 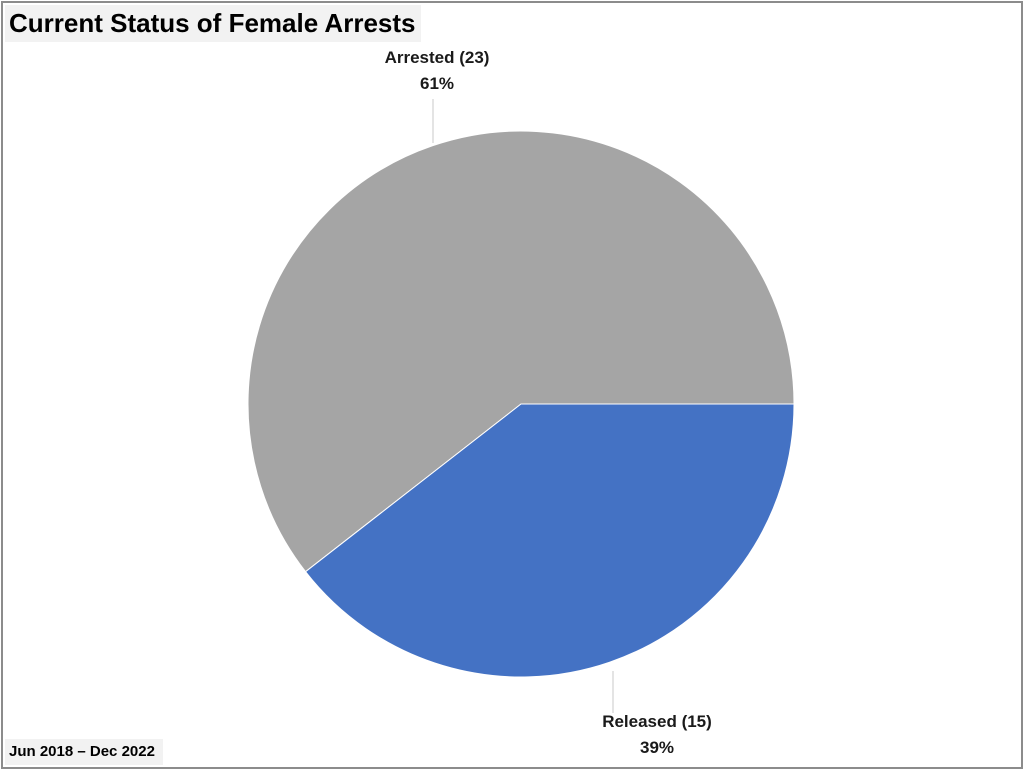 What do you see at coordinates (657, 747) in the screenshot?
I see `slice-percent-released: 39%` at bounding box center [657, 747].